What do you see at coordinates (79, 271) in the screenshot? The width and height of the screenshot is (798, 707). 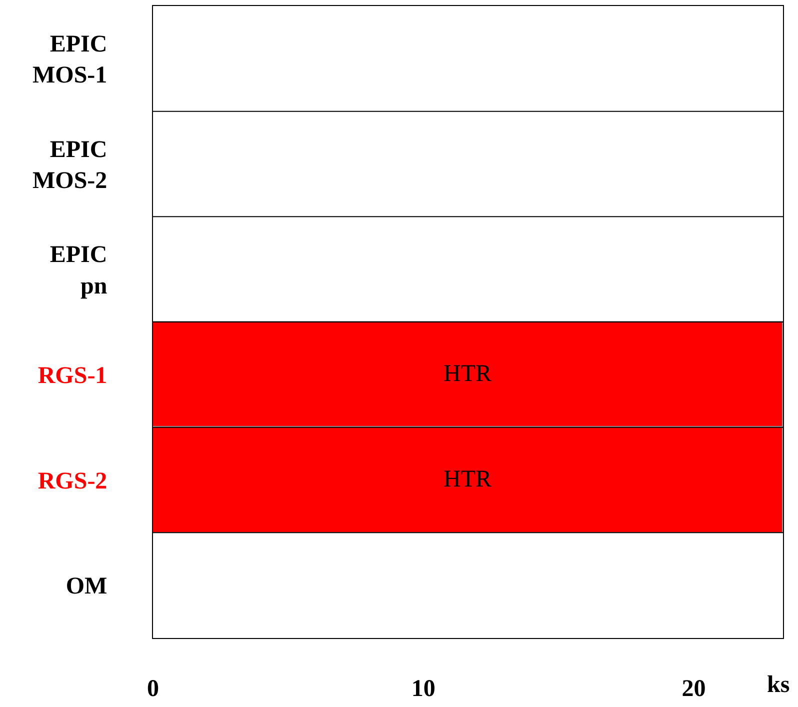 I see `y-tick-label: EPIC pn` at bounding box center [79, 271].